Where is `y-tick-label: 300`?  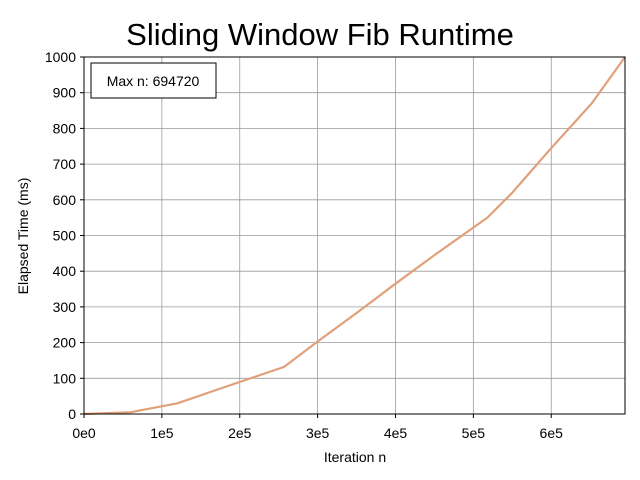 y-tick-label: 300 is located at coordinates (65, 307).